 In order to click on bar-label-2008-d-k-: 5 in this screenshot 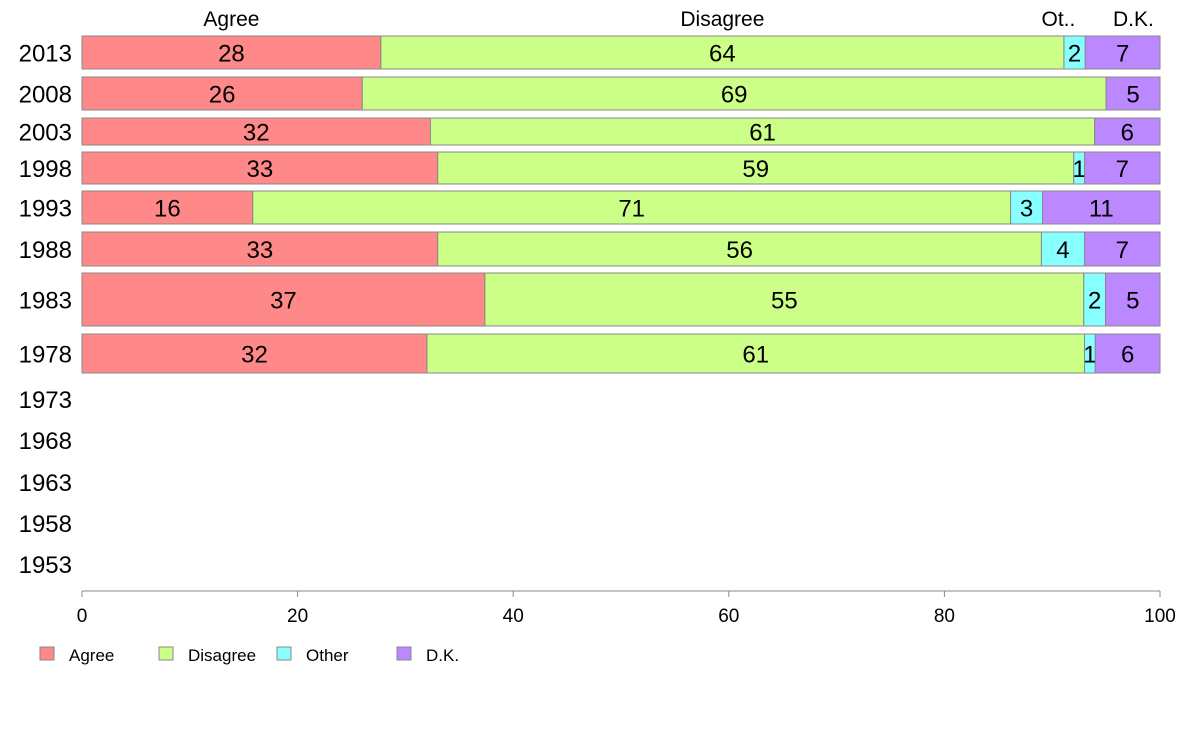, I will do `click(1132, 95)`.